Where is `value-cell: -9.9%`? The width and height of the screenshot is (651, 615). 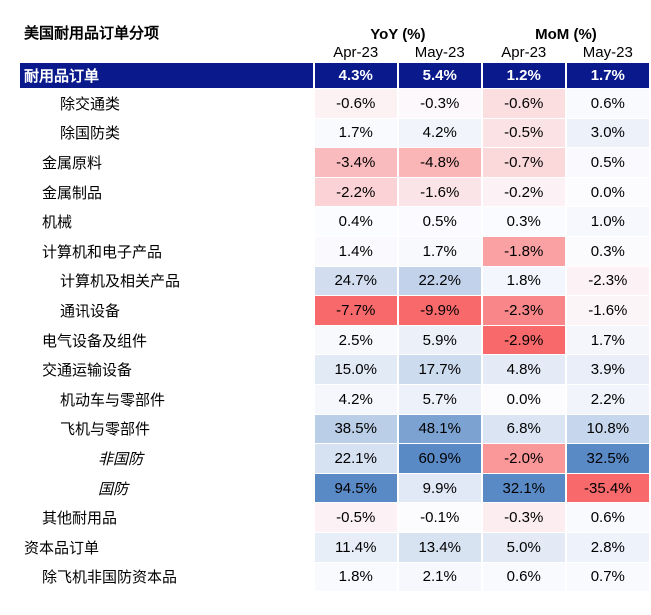
value-cell: -9.9% is located at coordinates (439, 310).